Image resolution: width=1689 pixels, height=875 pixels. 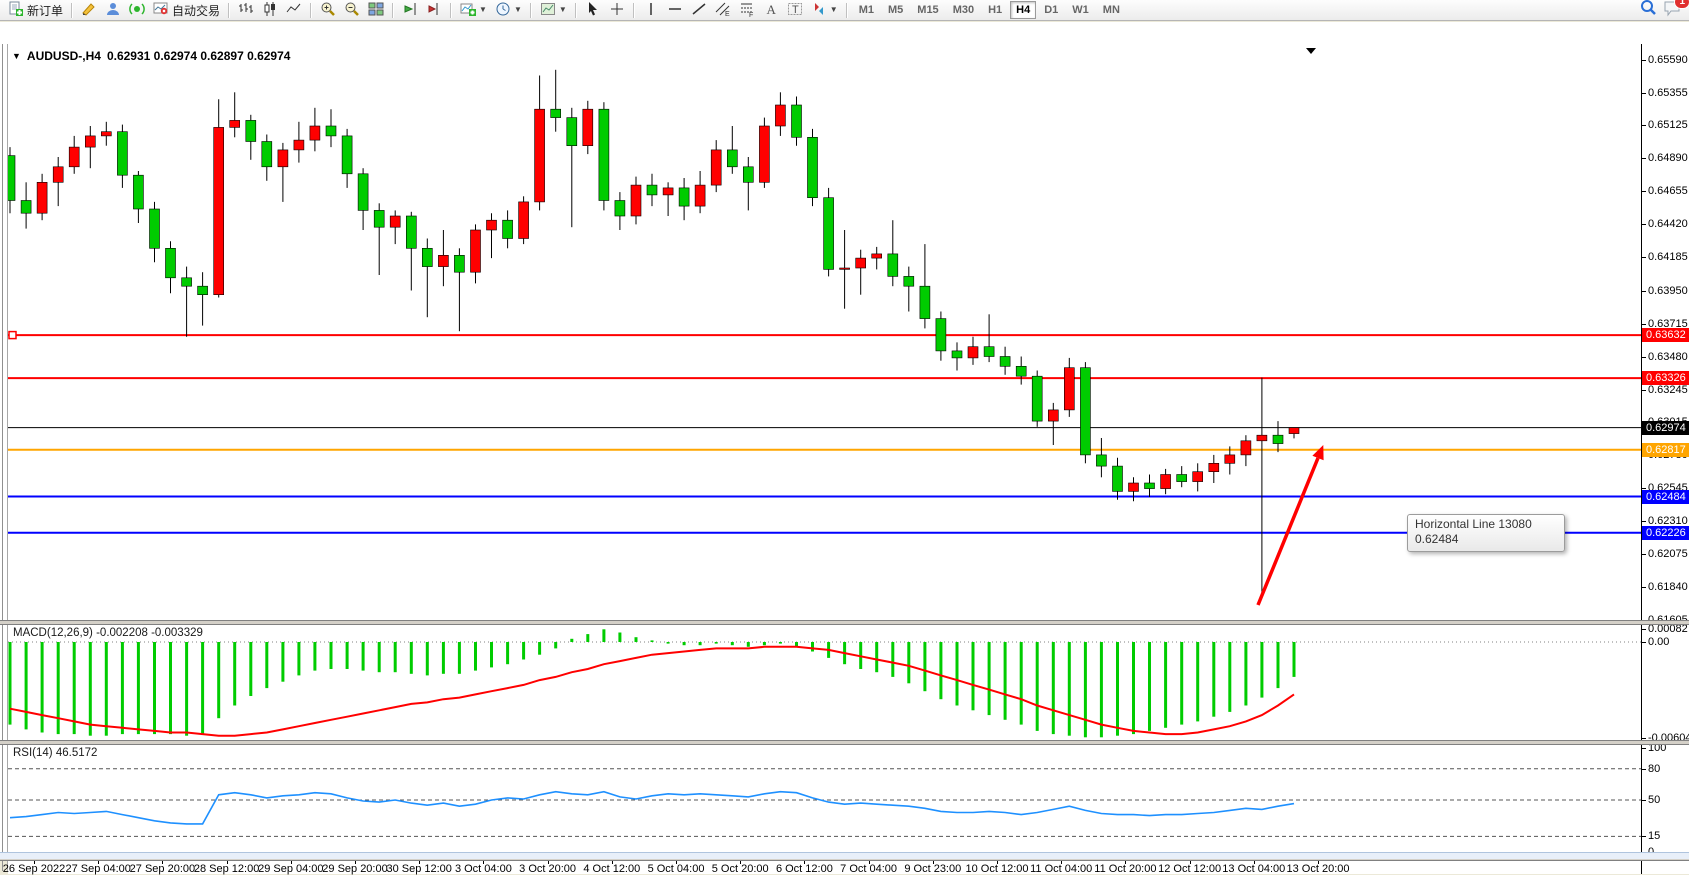 I want to click on chart-shift-marker, so click(x=1311, y=51).